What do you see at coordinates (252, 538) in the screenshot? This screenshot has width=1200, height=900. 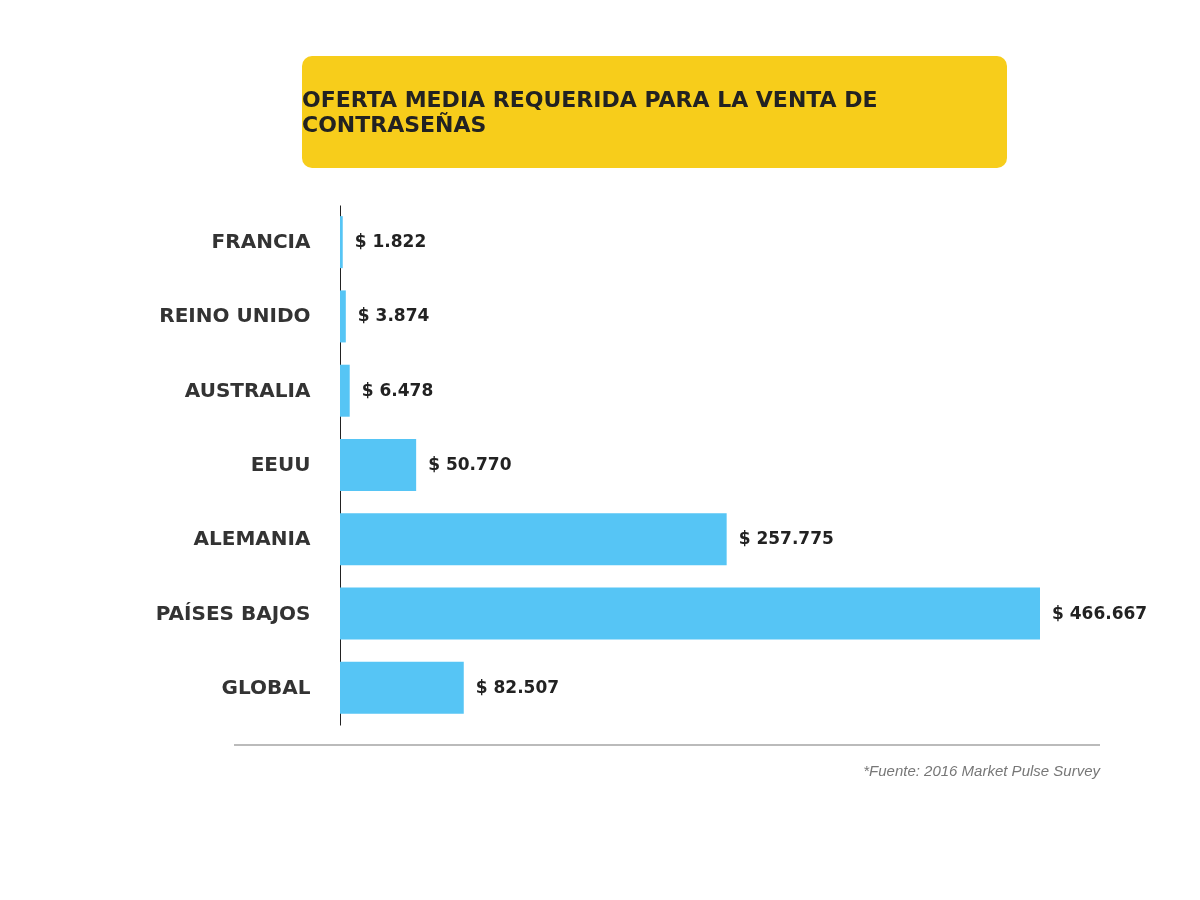 I see `y-tick-label: ALEMANIA` at bounding box center [252, 538].